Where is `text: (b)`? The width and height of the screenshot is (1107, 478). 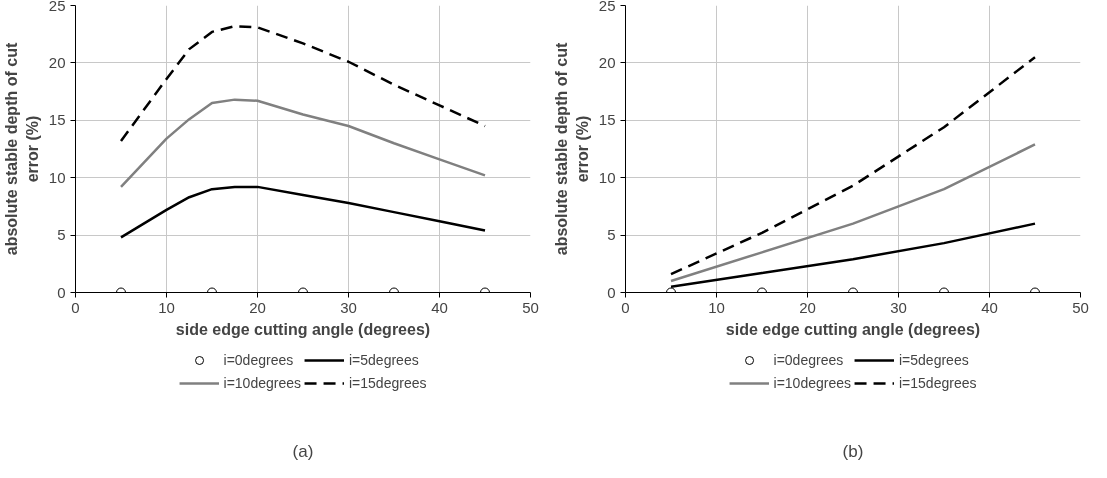 text: (b) is located at coordinates (853, 451).